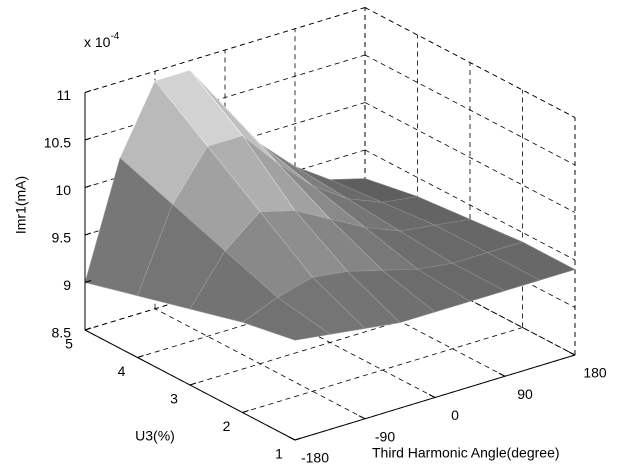 The image size is (627, 470). Describe the element at coordinates (279, 454) in the screenshot. I see `y-tick-label: 1` at that location.